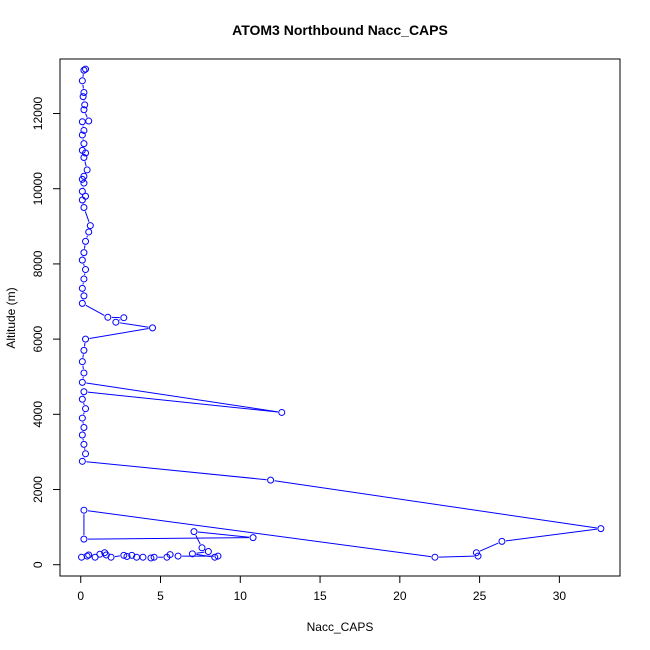 The image size is (650, 650). I want to click on x-tick-label: 20, so click(400, 596).